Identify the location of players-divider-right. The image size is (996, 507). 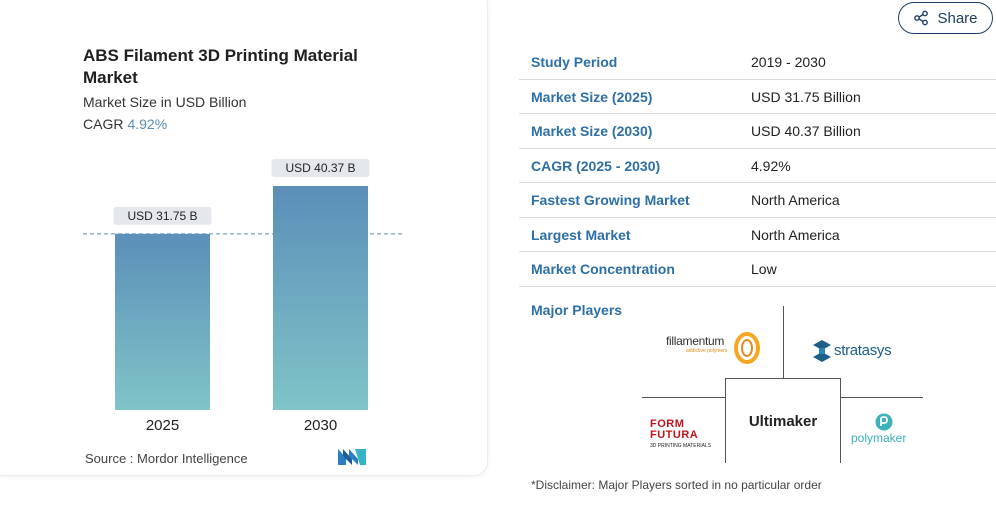
(882, 397).